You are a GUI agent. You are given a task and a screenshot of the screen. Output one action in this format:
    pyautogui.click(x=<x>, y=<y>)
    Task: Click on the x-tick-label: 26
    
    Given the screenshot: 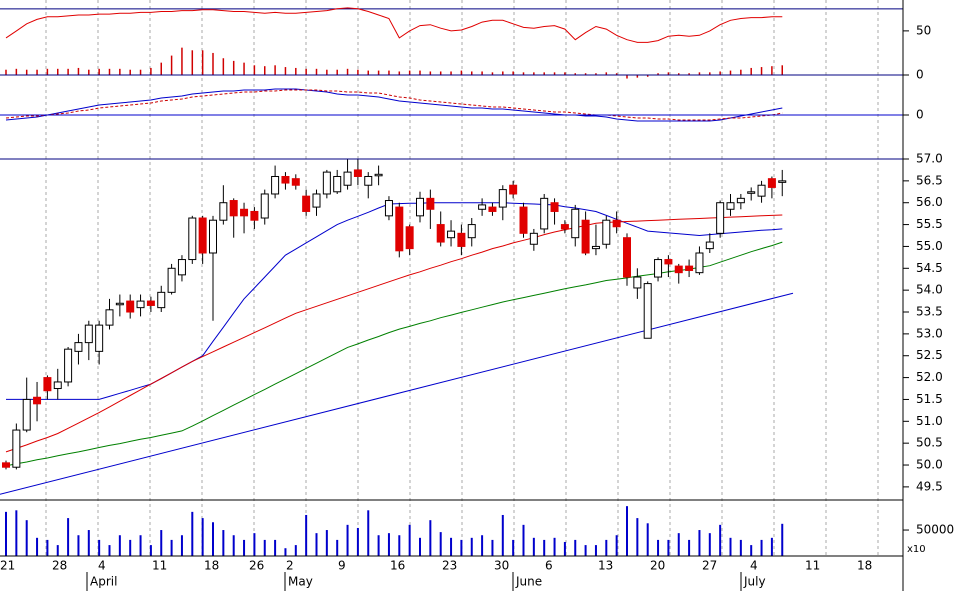 What is the action you would take?
    pyautogui.click(x=256, y=566)
    